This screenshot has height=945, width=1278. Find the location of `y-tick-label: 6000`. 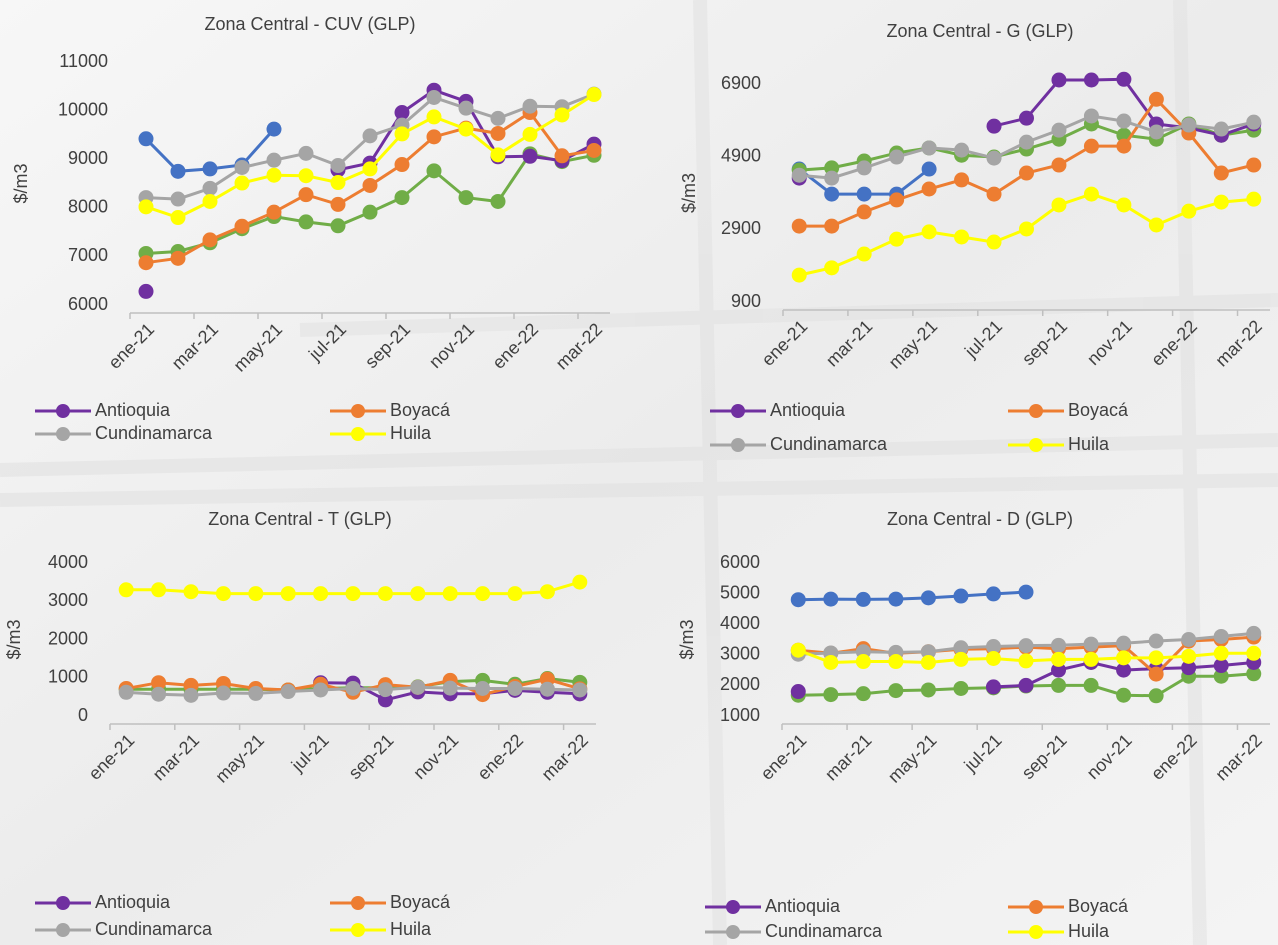

y-tick-label: 6000 is located at coordinates (740, 562).